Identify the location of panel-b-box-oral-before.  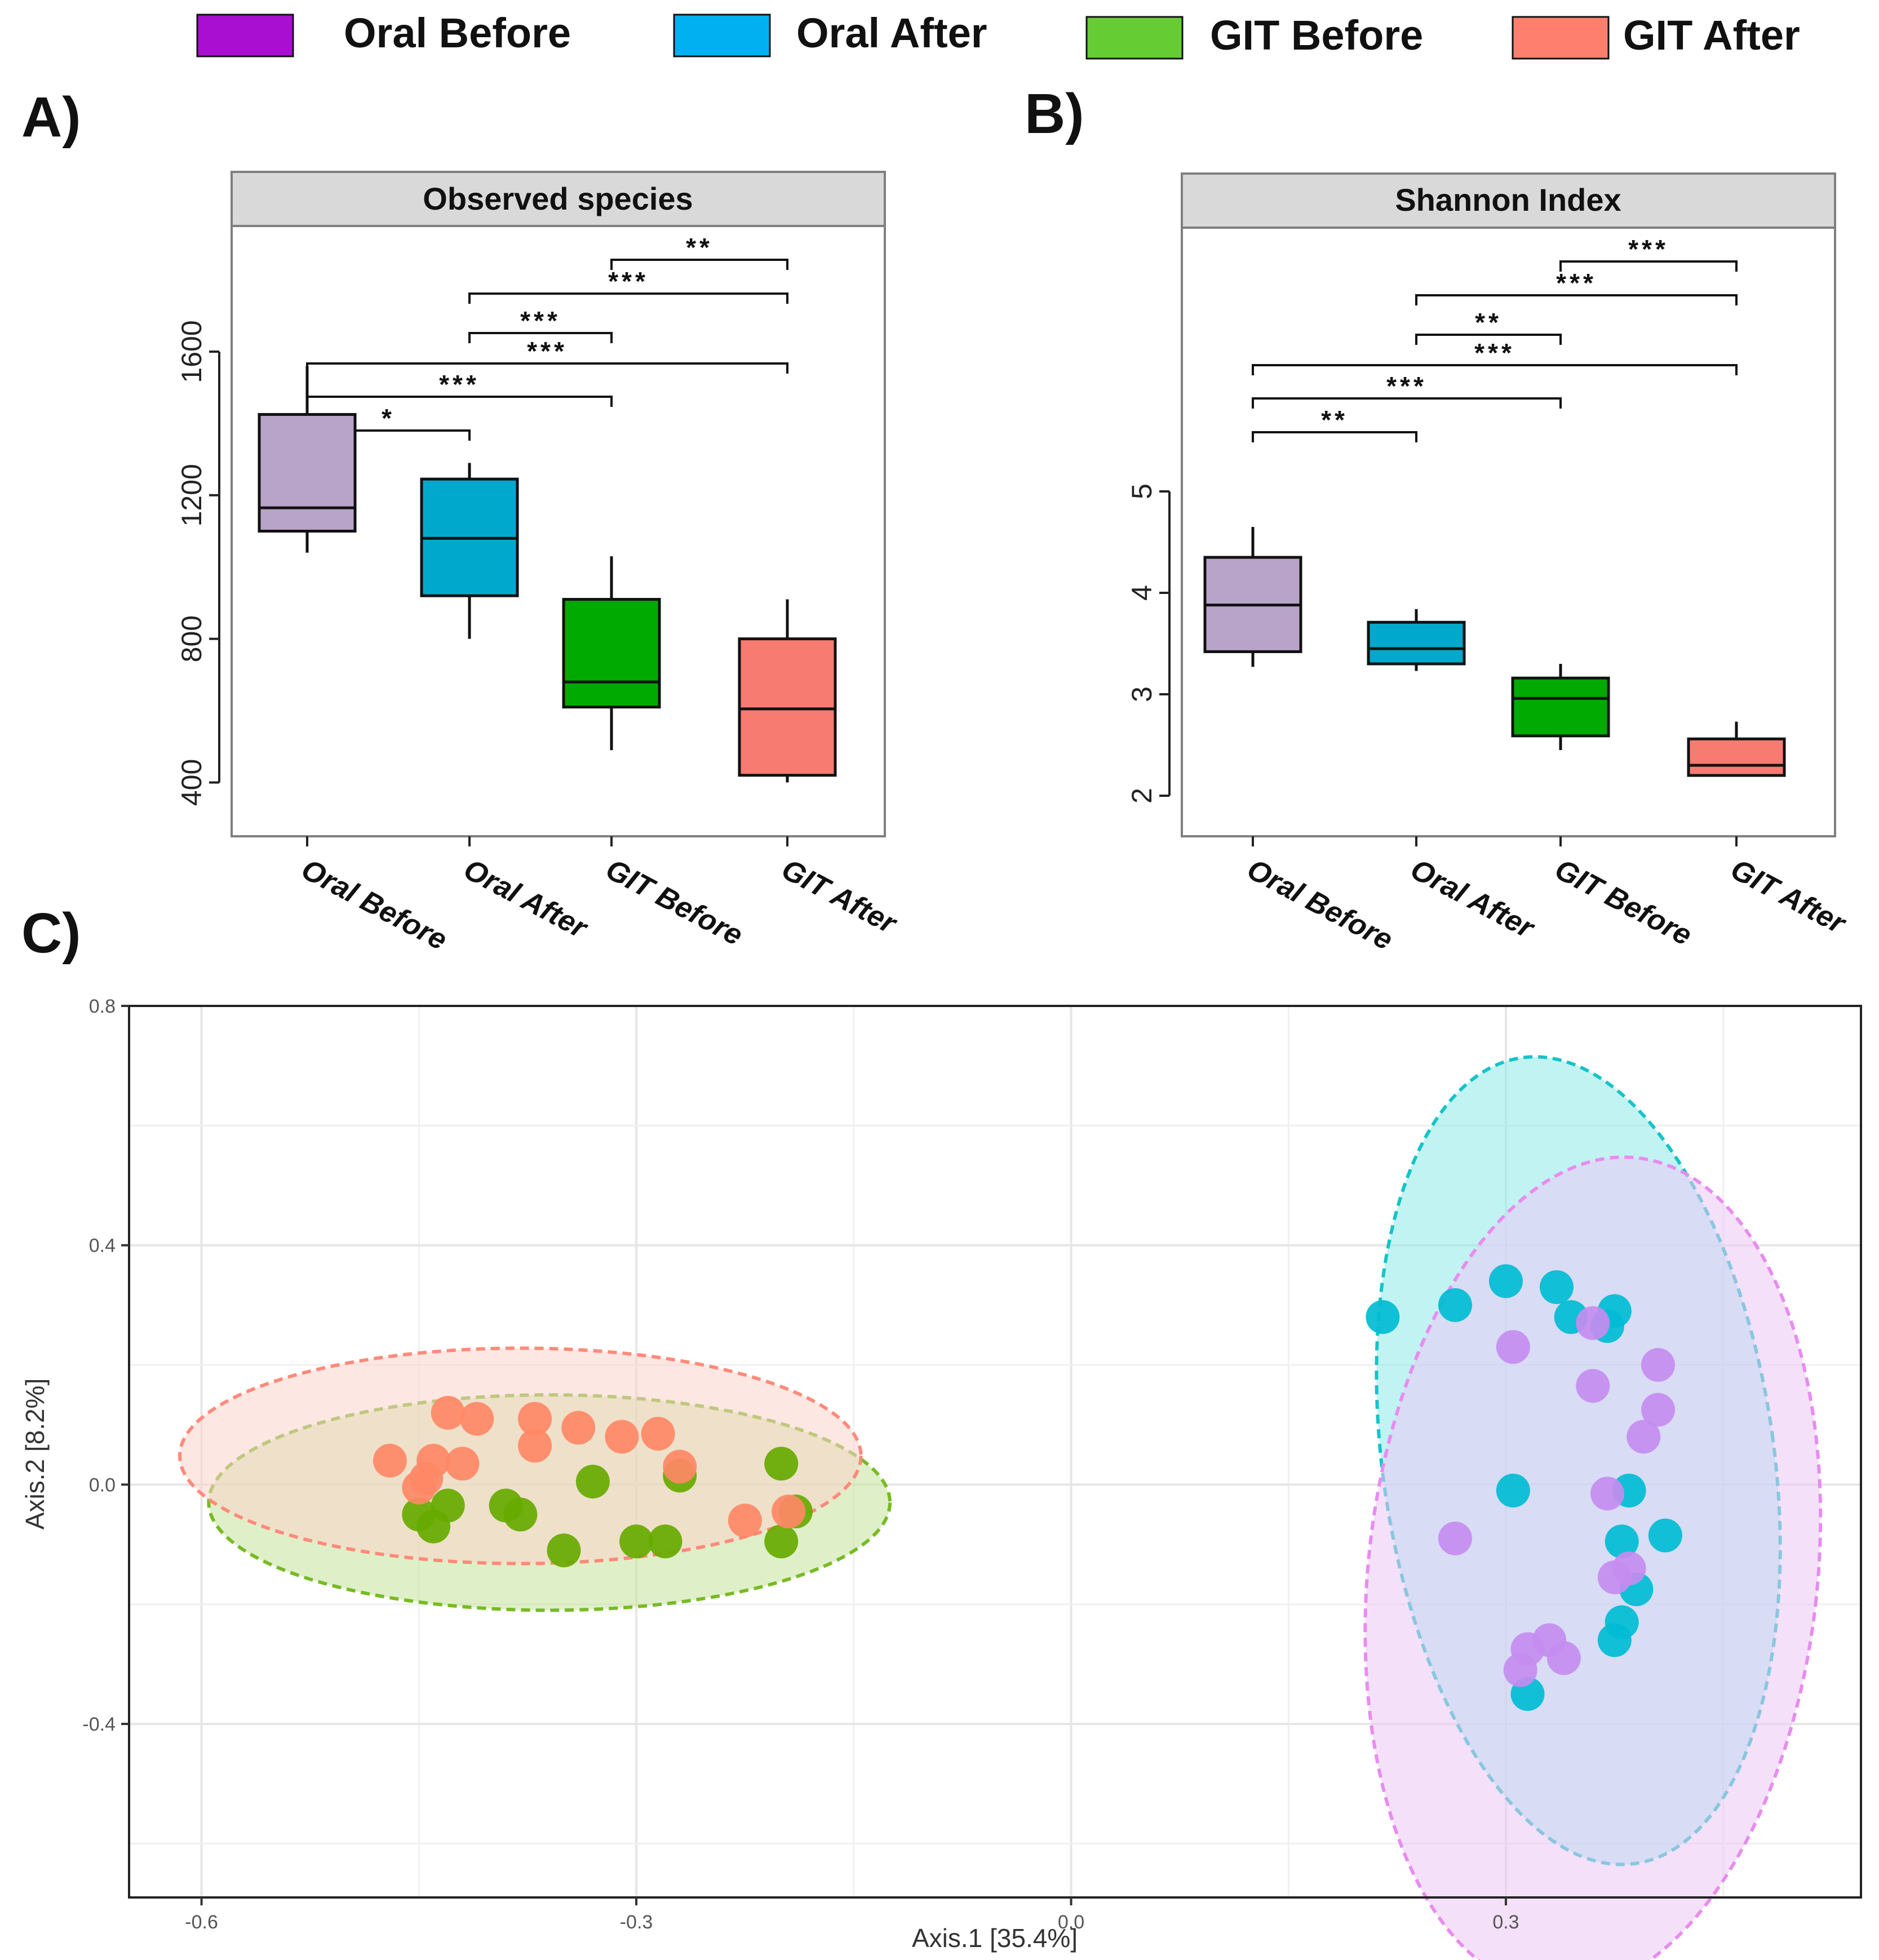
(1252, 597).